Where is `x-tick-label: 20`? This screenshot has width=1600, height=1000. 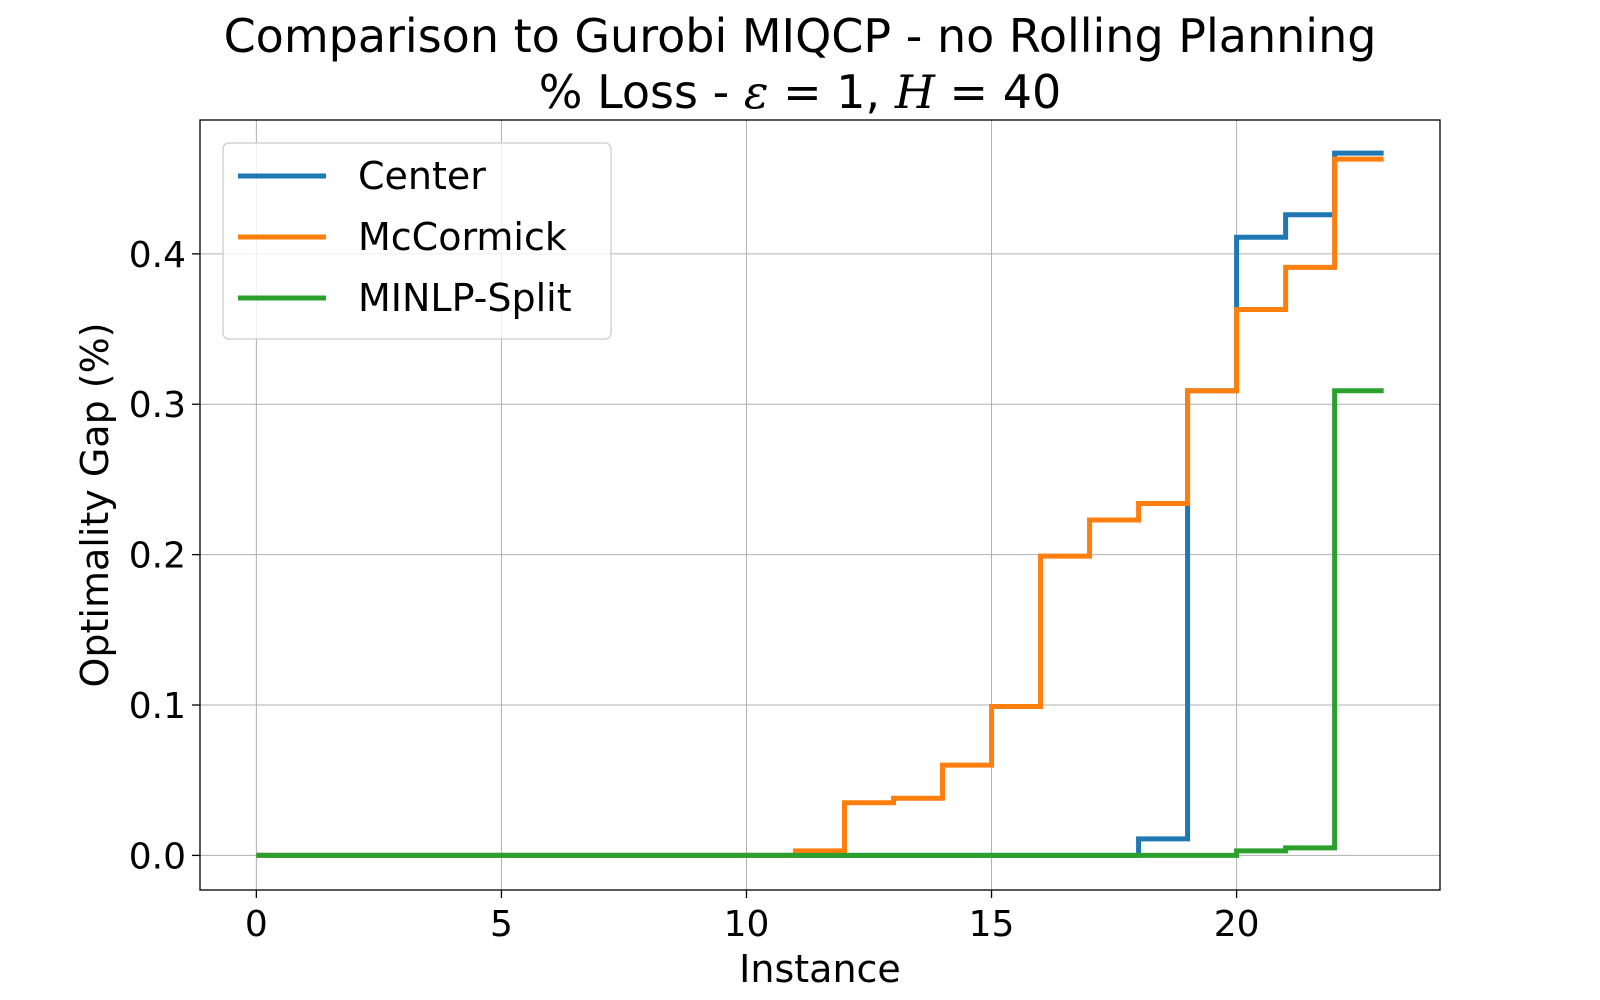 x-tick-label: 20 is located at coordinates (1237, 924).